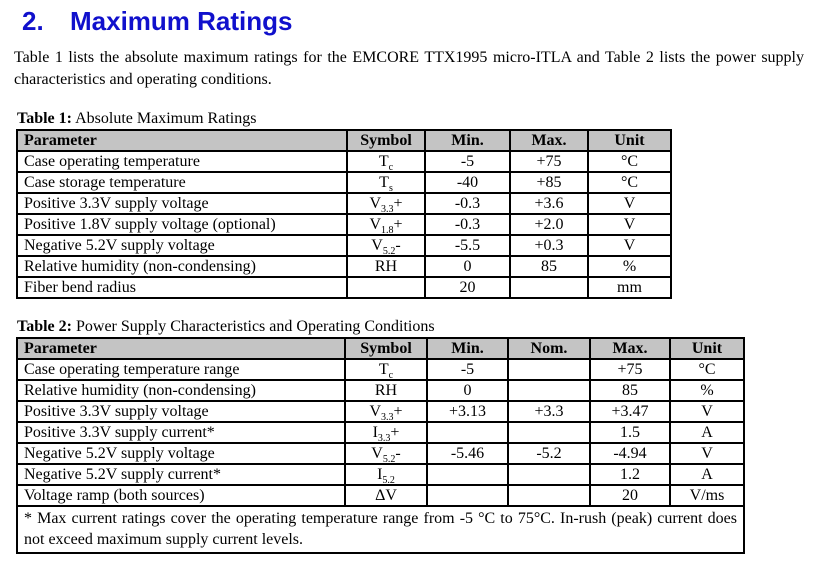 Image resolution: width=819 pixels, height=568 pixels. What do you see at coordinates (386, 287) in the screenshot?
I see `symbol-cell` at bounding box center [386, 287].